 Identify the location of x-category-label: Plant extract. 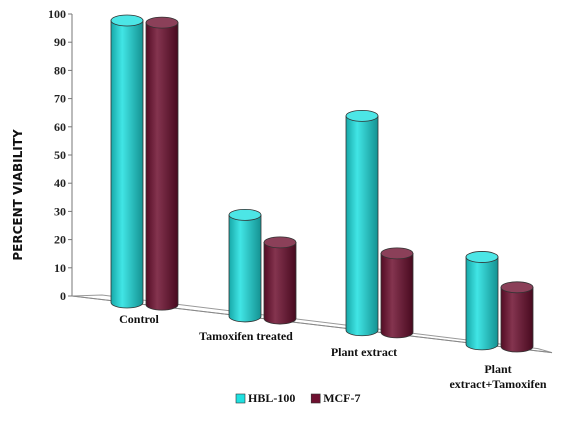
(364, 352).